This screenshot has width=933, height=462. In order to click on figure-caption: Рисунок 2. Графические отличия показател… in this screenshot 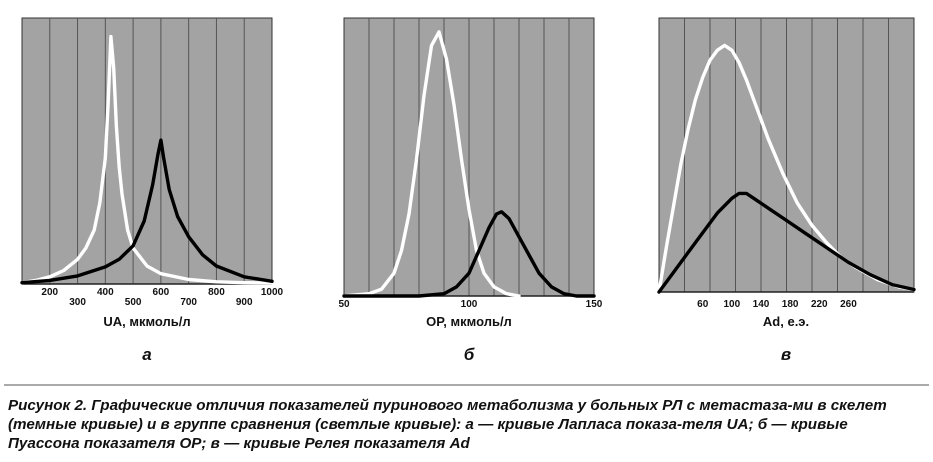, I will do `click(447, 424)`.